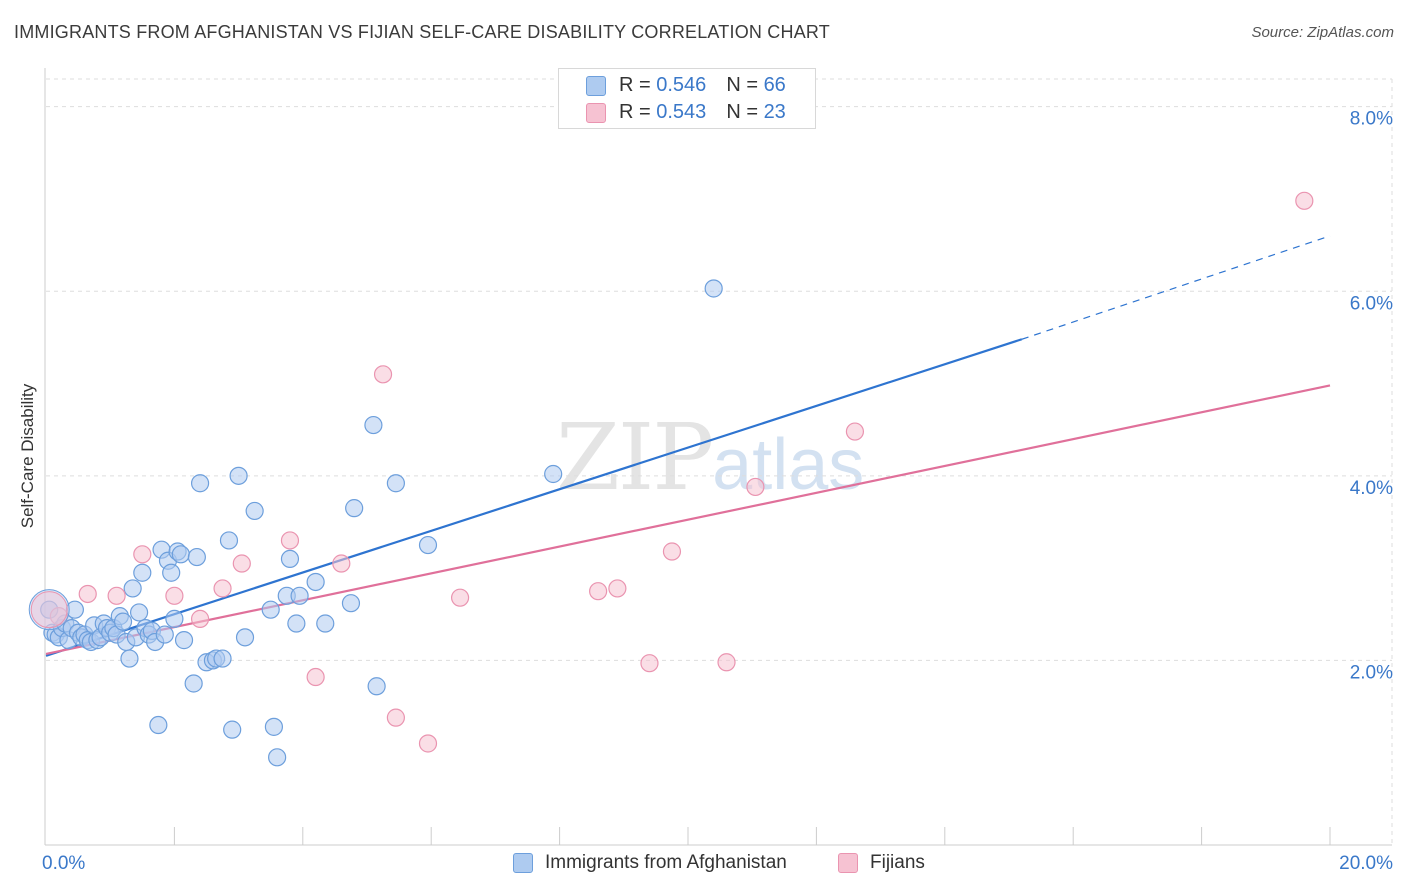 This screenshot has width=1406, height=892. Describe the element at coordinates (666, 862) in the screenshot. I see `series-label: Immigrants from Afghanistan` at that location.